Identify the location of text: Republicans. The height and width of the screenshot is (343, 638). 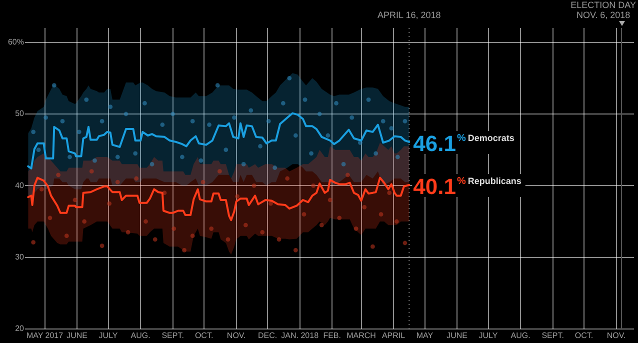
(495, 181).